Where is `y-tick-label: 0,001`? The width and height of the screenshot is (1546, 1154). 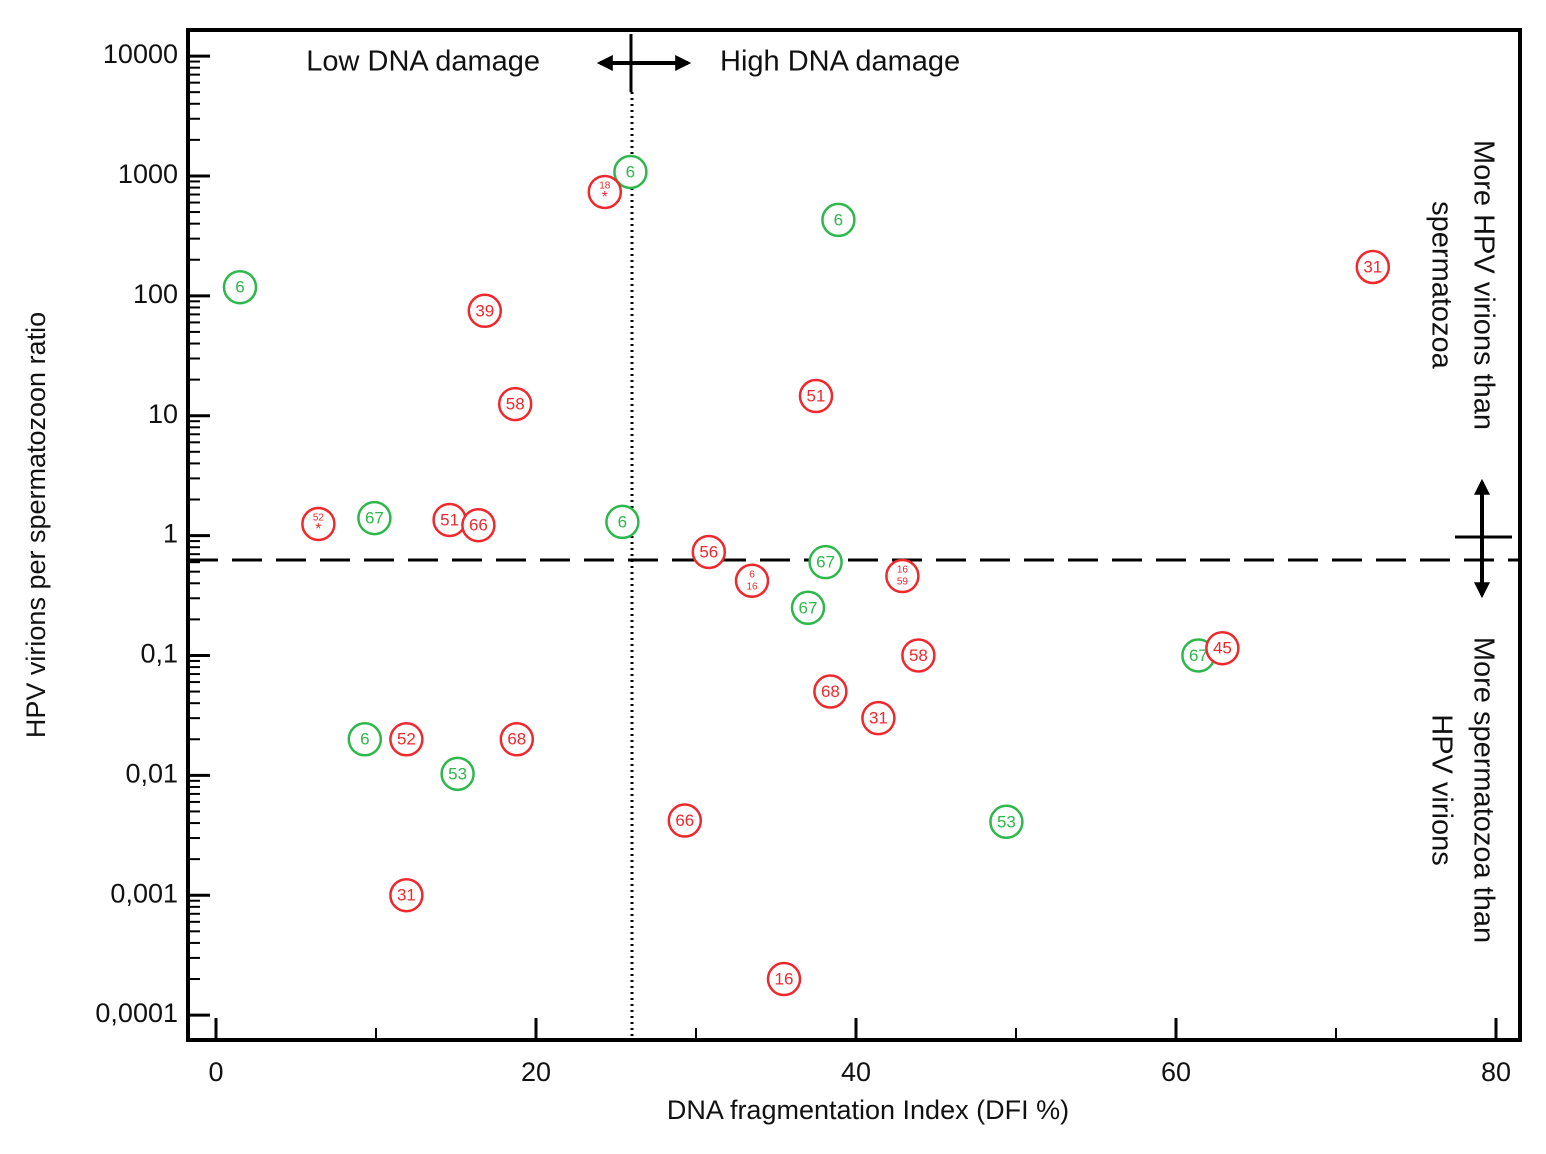 y-tick-label: 0,001 is located at coordinates (144, 893).